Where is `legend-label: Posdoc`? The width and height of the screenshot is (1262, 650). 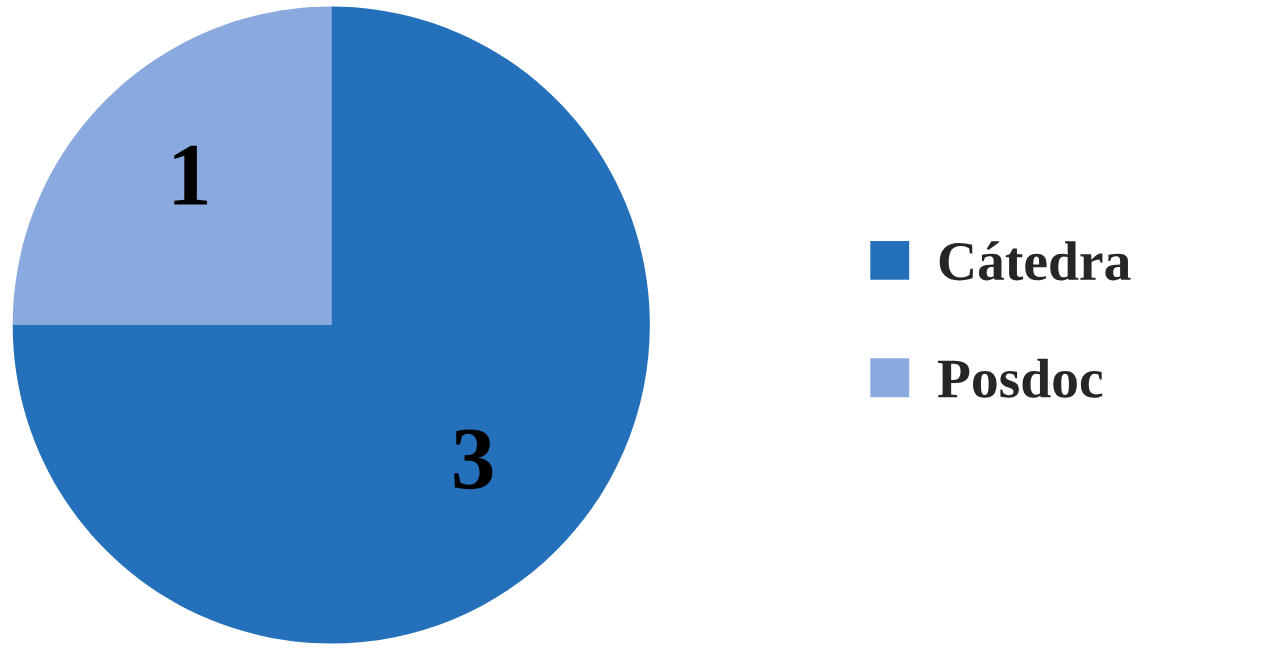
legend-label: Posdoc is located at coordinates (1020, 378).